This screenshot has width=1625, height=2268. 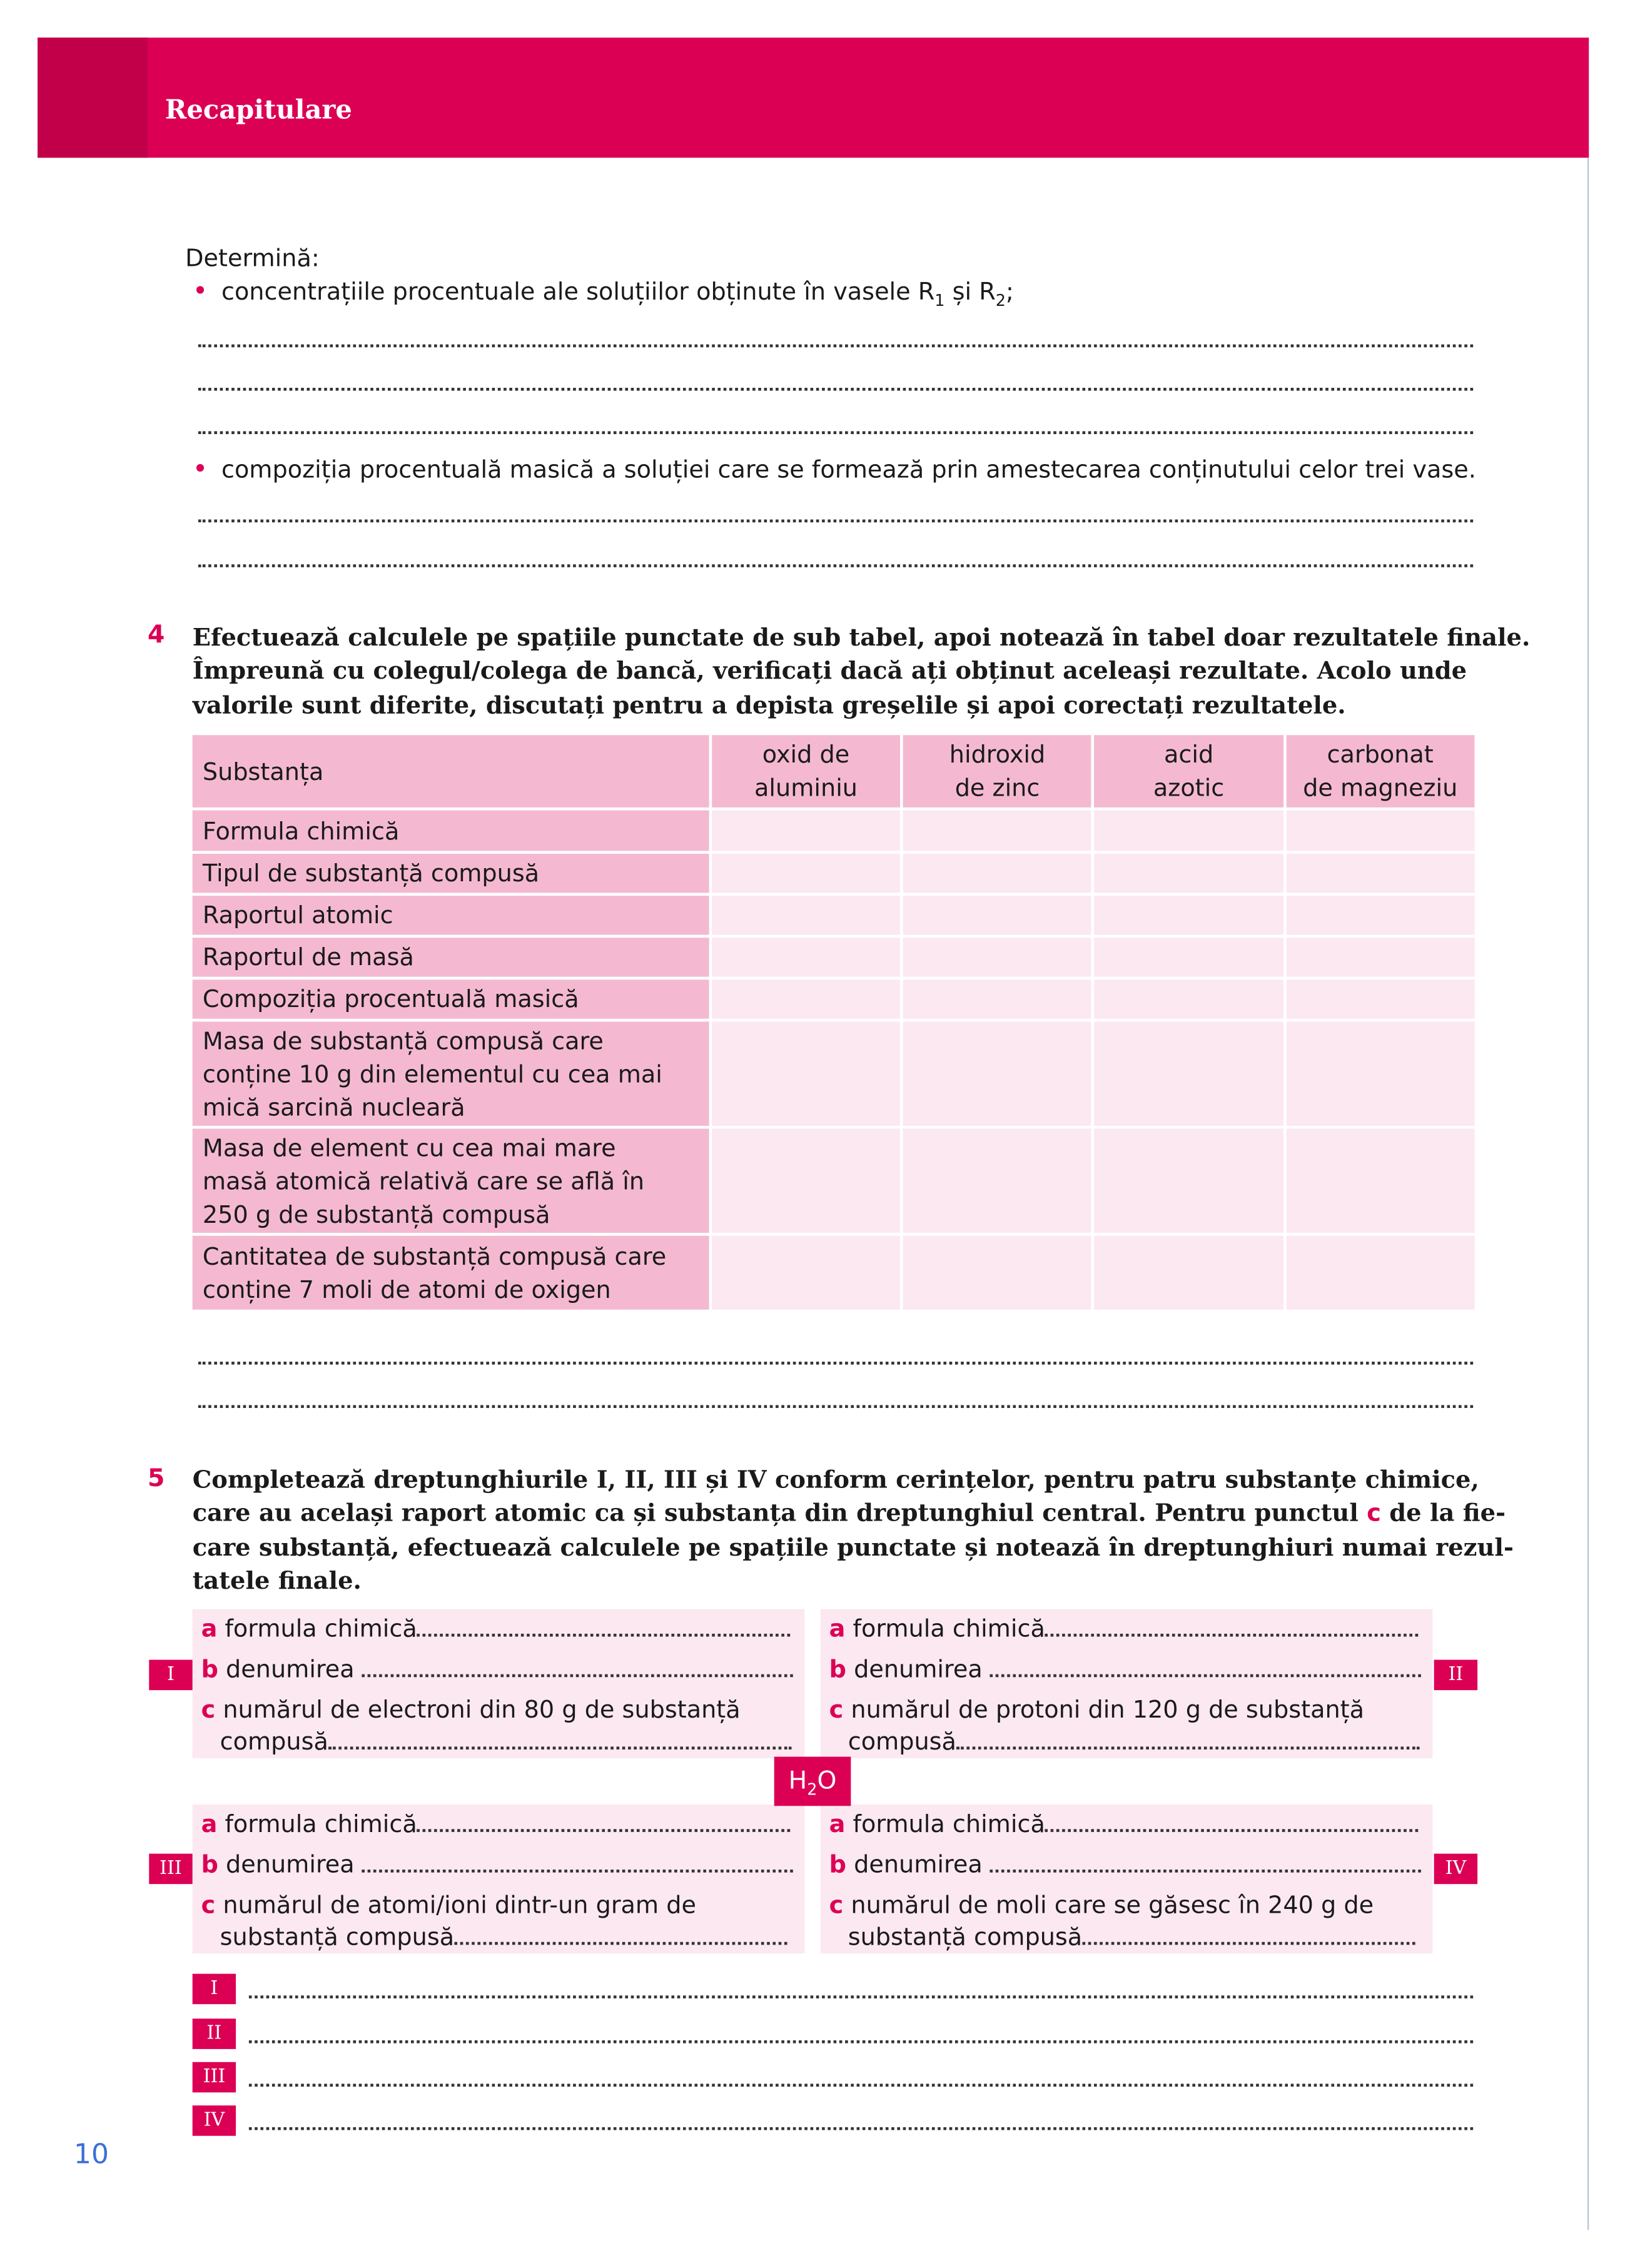 I want to click on letter: a, so click(x=209, y=1628).